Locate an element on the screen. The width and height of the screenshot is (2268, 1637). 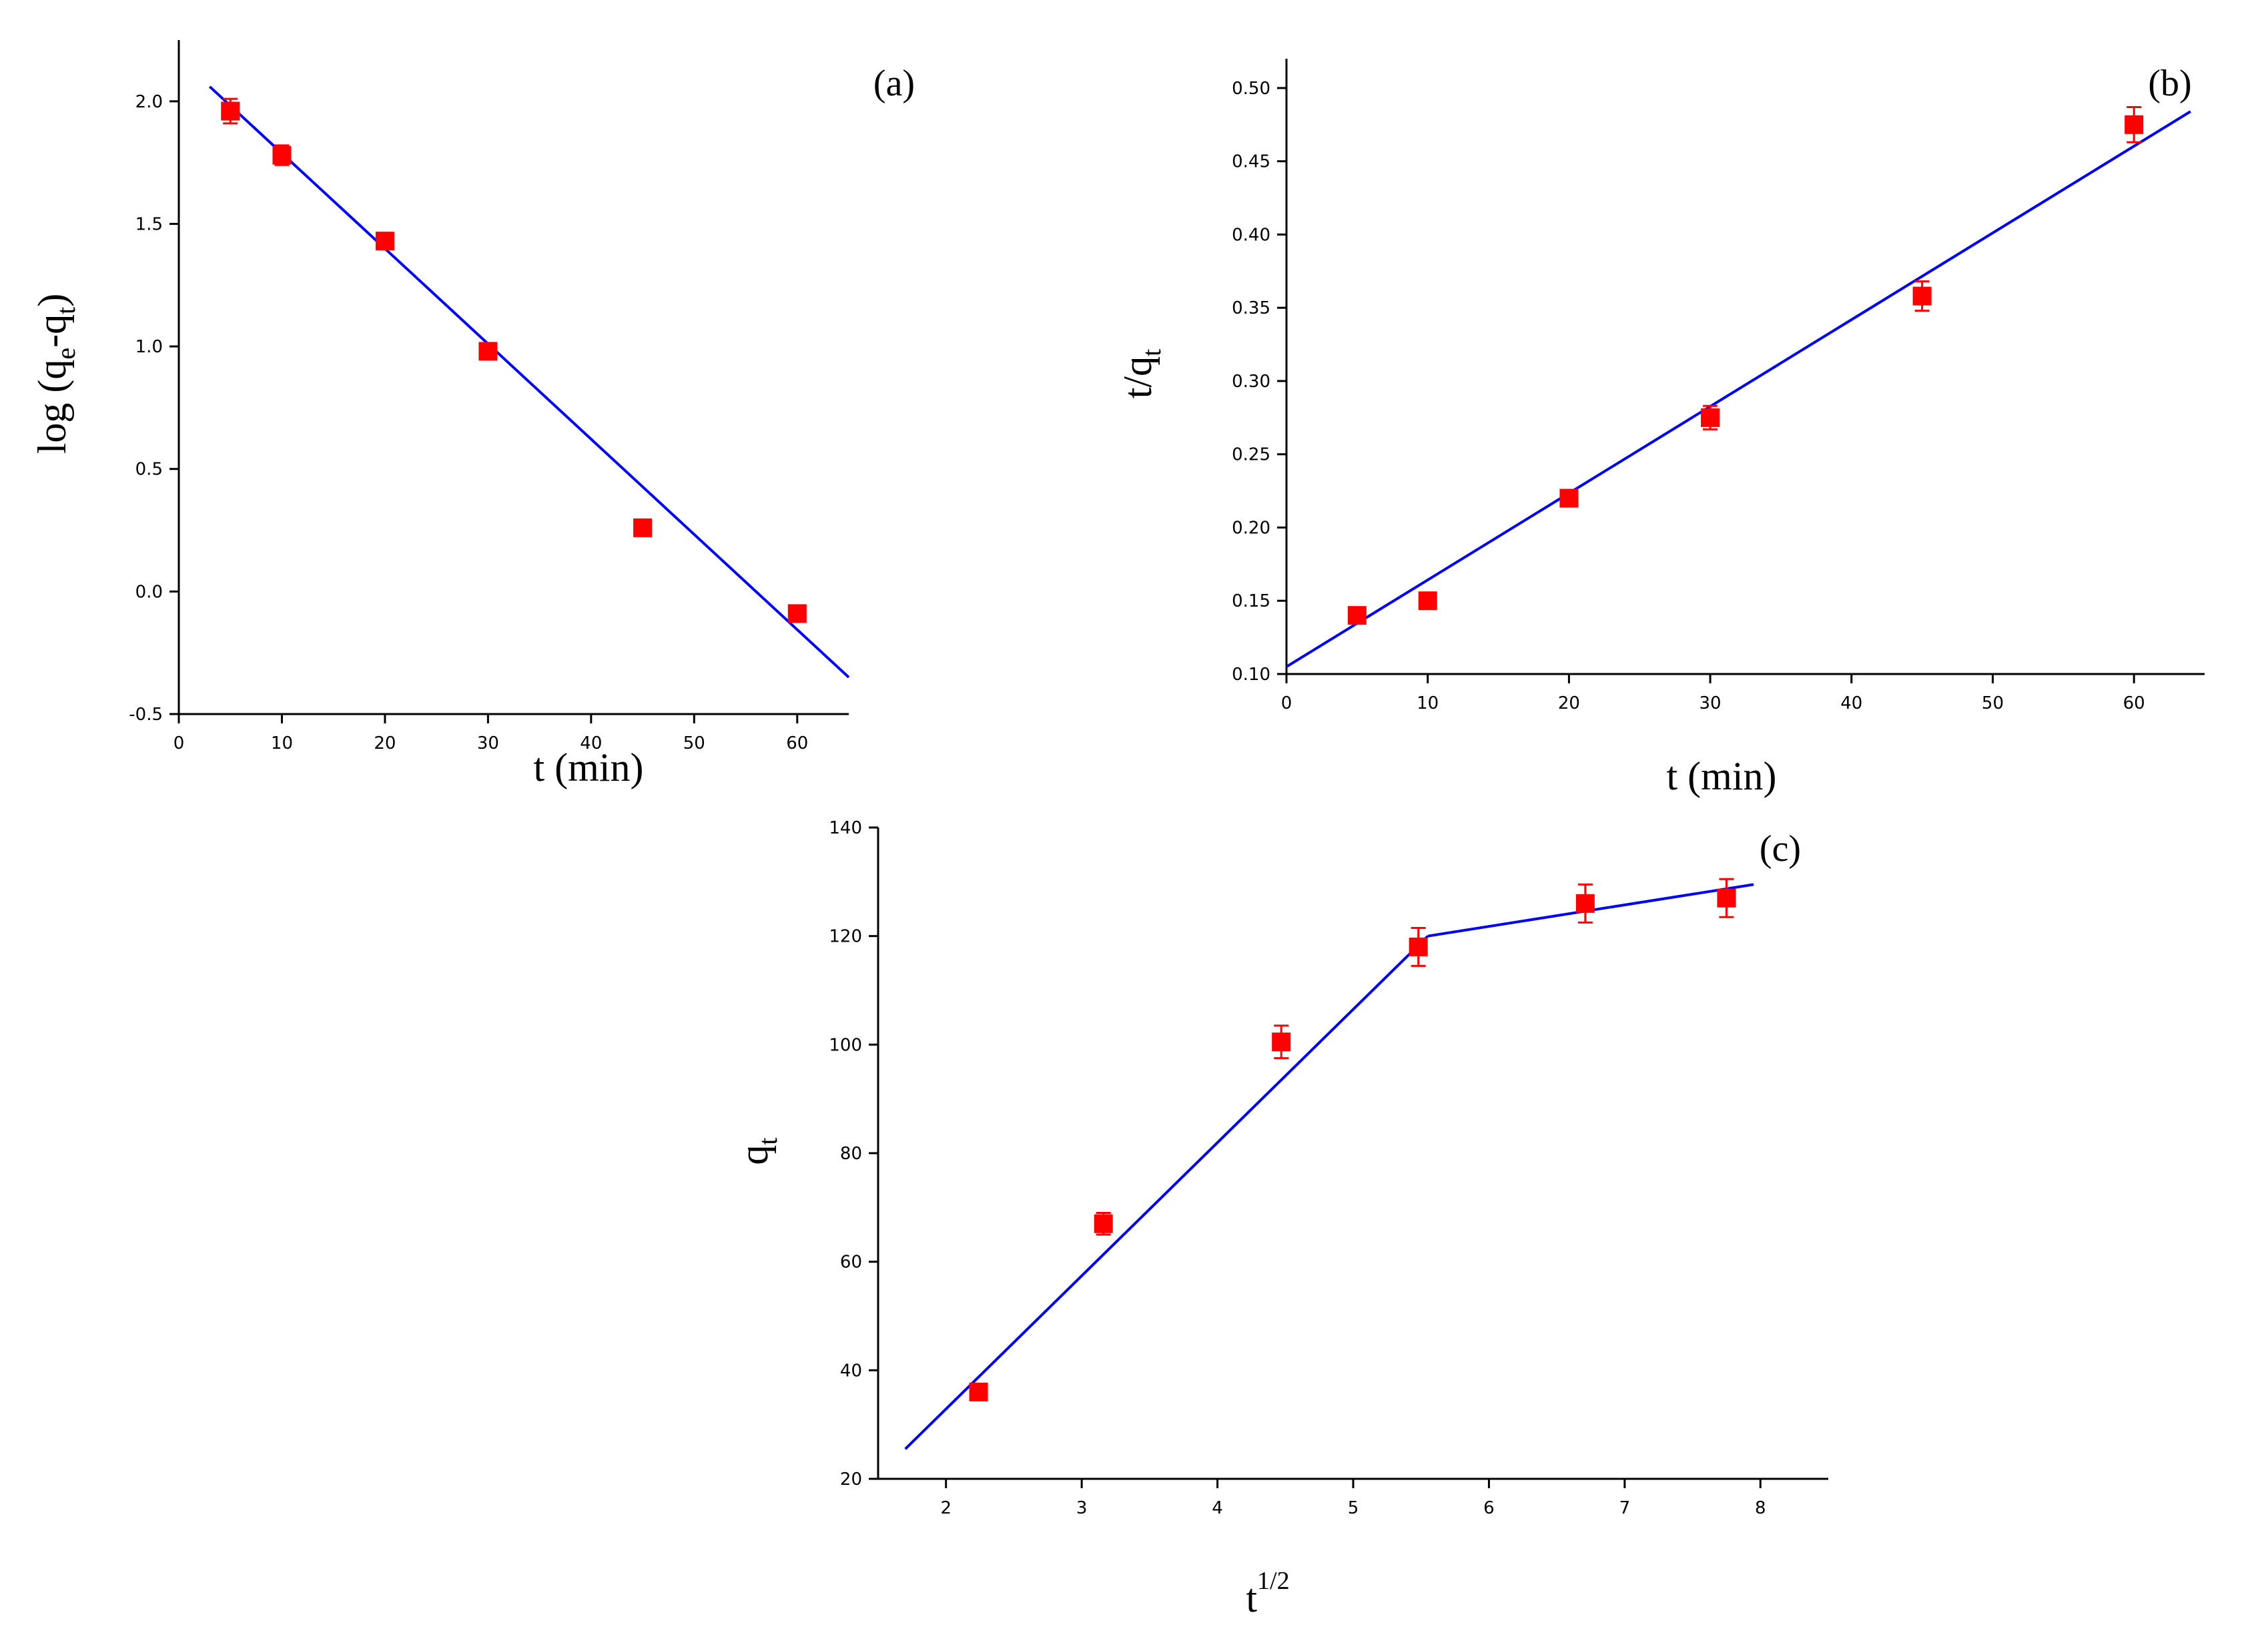
y-tick-label: 0.0 is located at coordinates (149, 592).